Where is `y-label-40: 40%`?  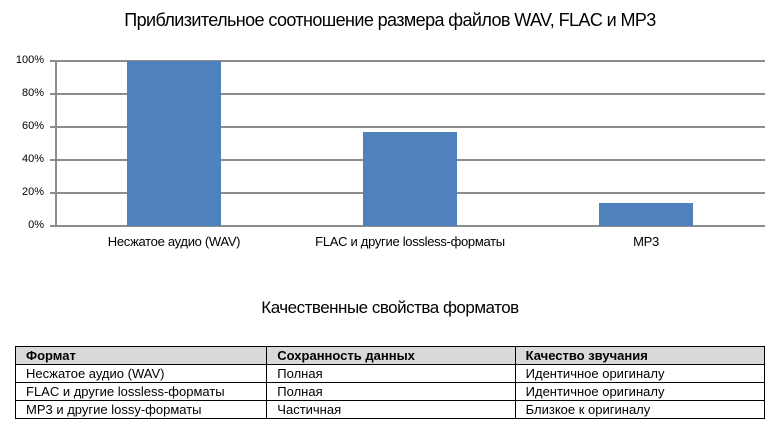
y-label-40: 40% is located at coordinates (32, 159).